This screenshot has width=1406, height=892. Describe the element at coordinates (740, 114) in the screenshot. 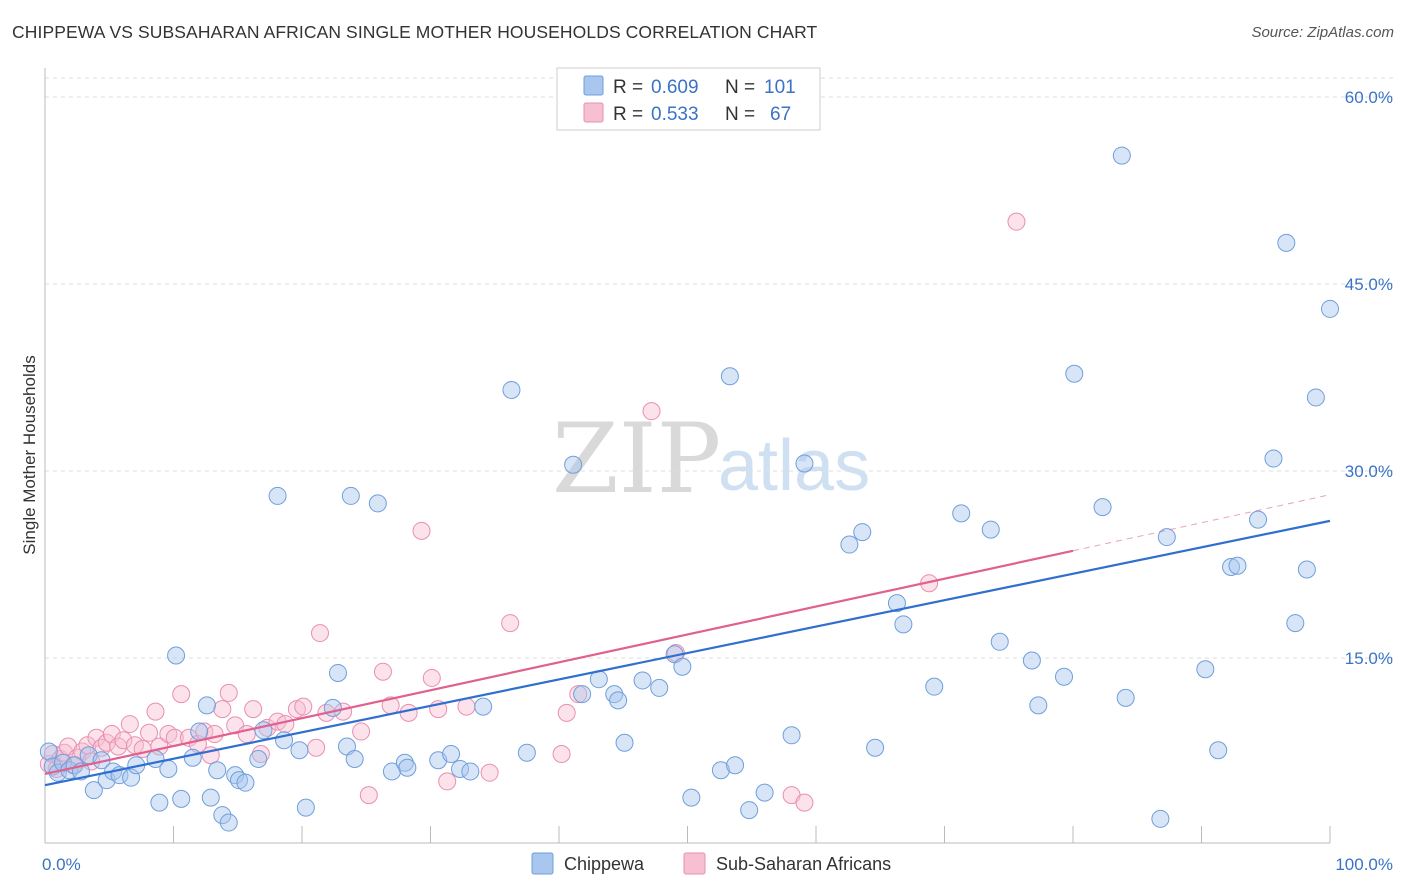

I see `legend-n-label-2: N =` at that location.